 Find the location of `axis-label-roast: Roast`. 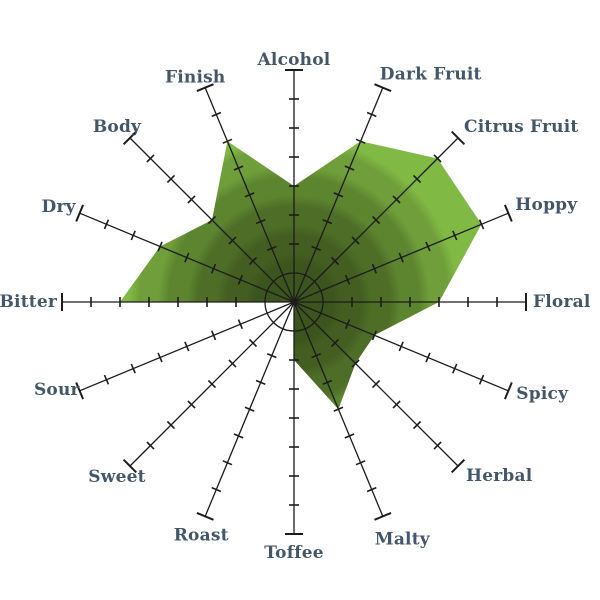

axis-label-roast: Roast is located at coordinates (201, 535).